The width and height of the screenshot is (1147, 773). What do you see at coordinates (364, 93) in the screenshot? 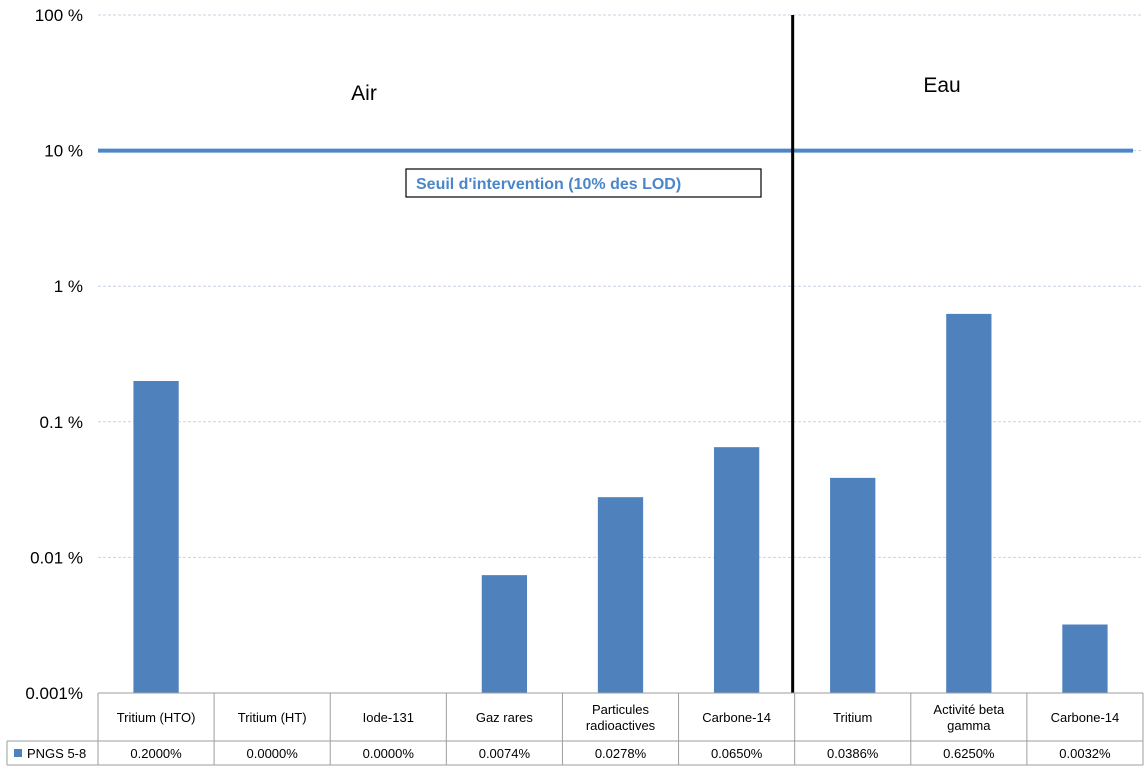
I see `region-label-air: Air` at bounding box center [364, 93].